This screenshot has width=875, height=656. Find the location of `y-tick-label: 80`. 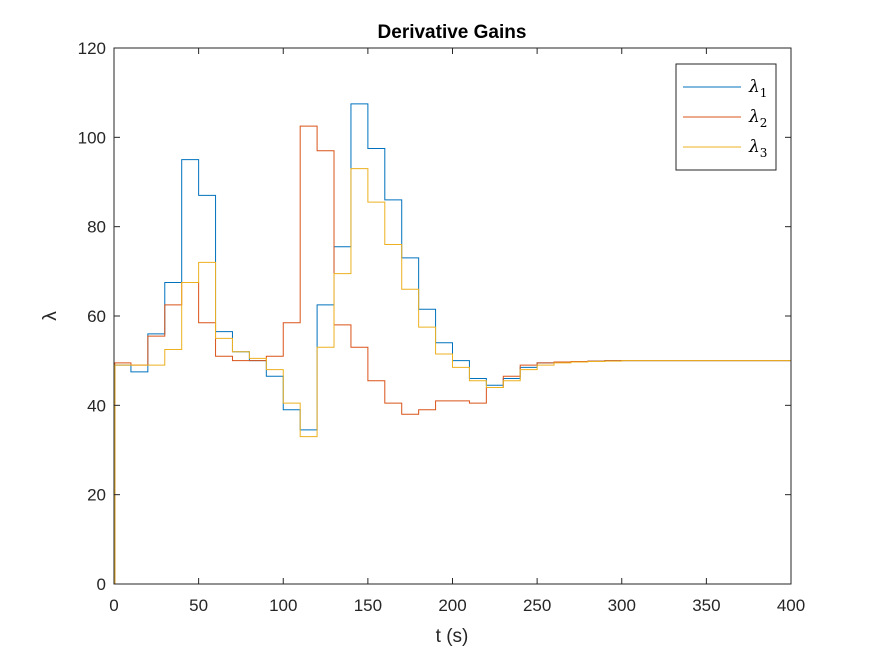

y-tick-label: 80 is located at coordinates (96, 227).